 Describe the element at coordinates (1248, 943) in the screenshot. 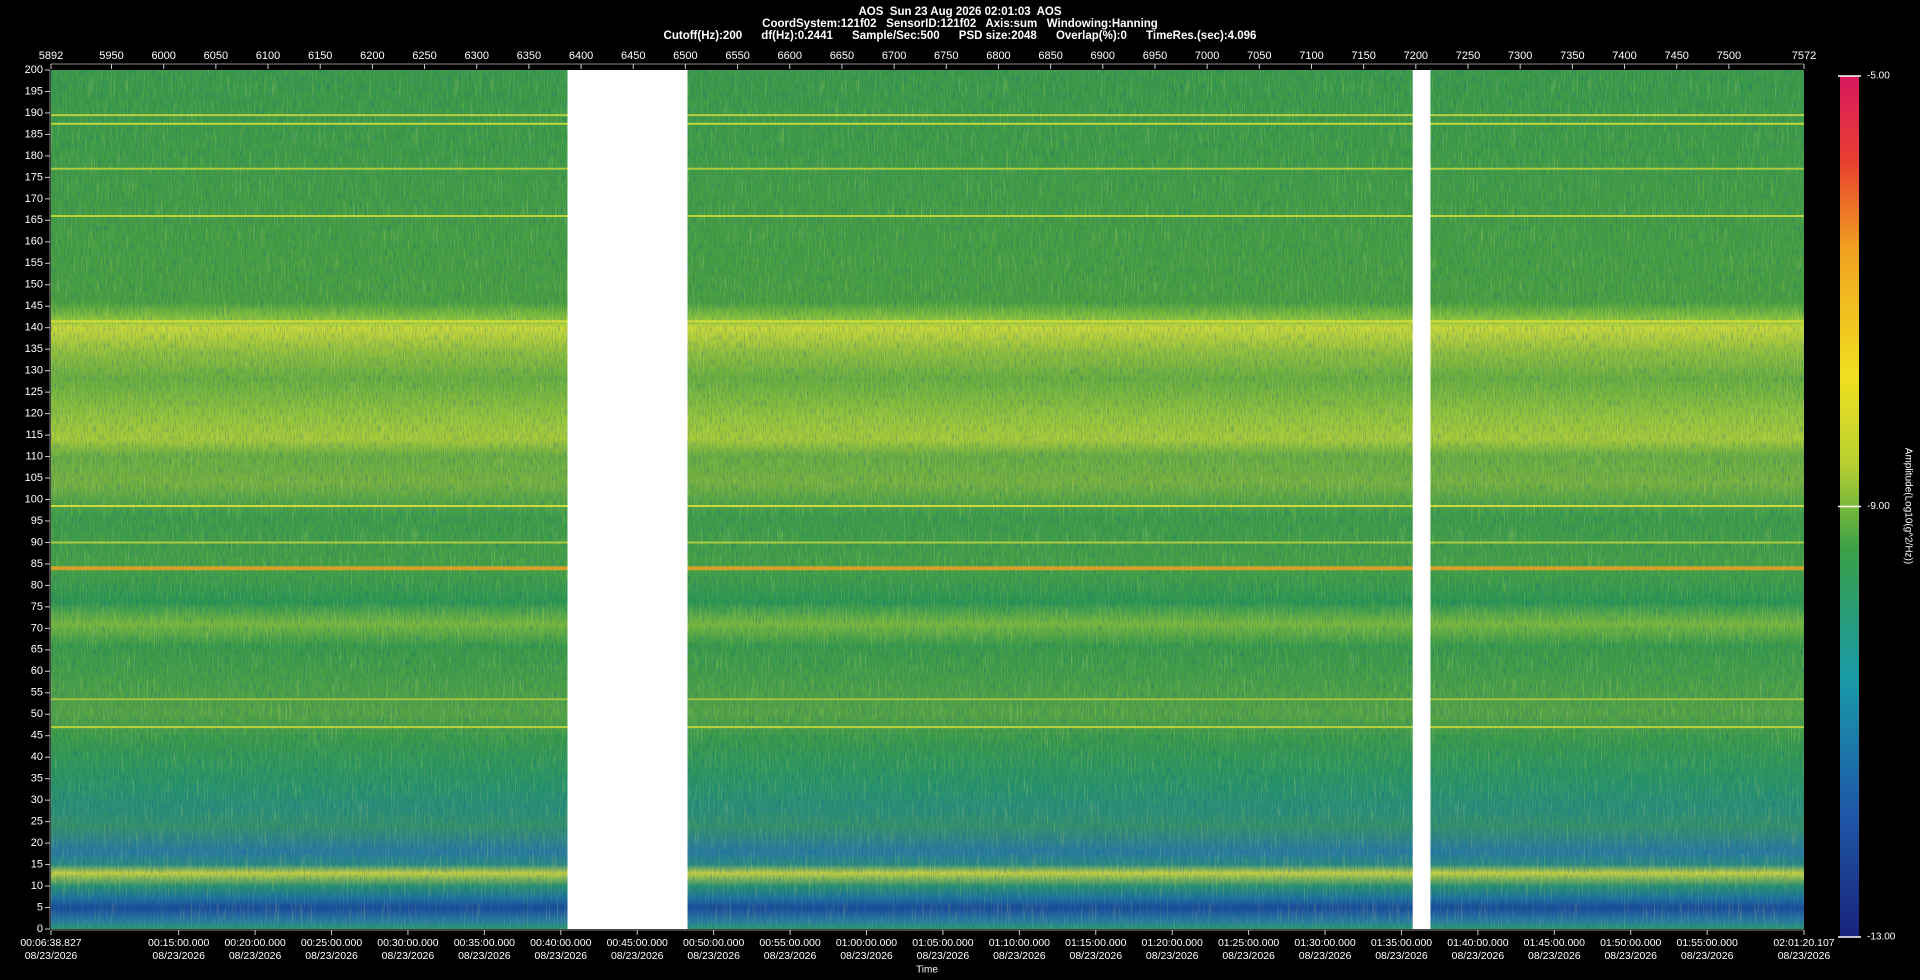

I see `time-tick-label: 01:25:00.000` at that location.